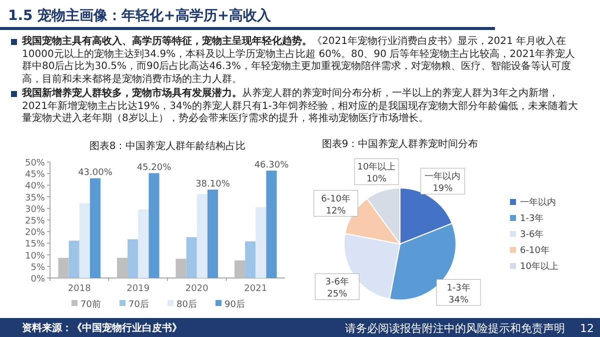  What do you see at coordinates (95, 173) in the screenshot?
I see `data-label: 43.00%` at bounding box center [95, 173].